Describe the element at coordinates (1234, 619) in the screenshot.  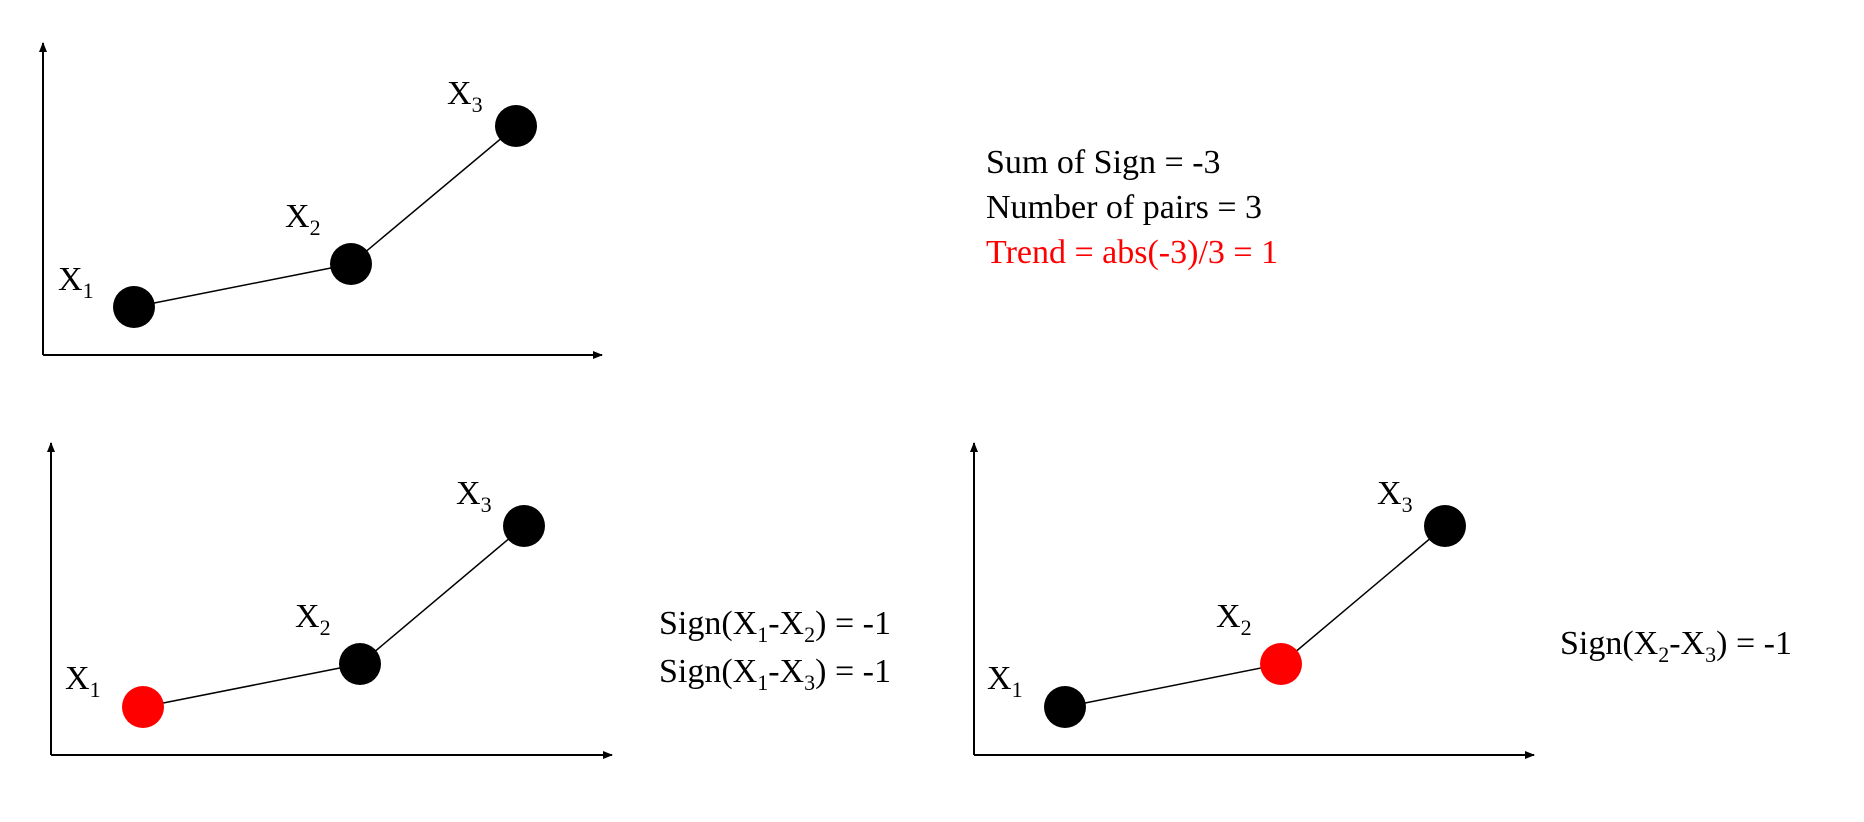
I see `plot-3-label-x2: X2` at that location.